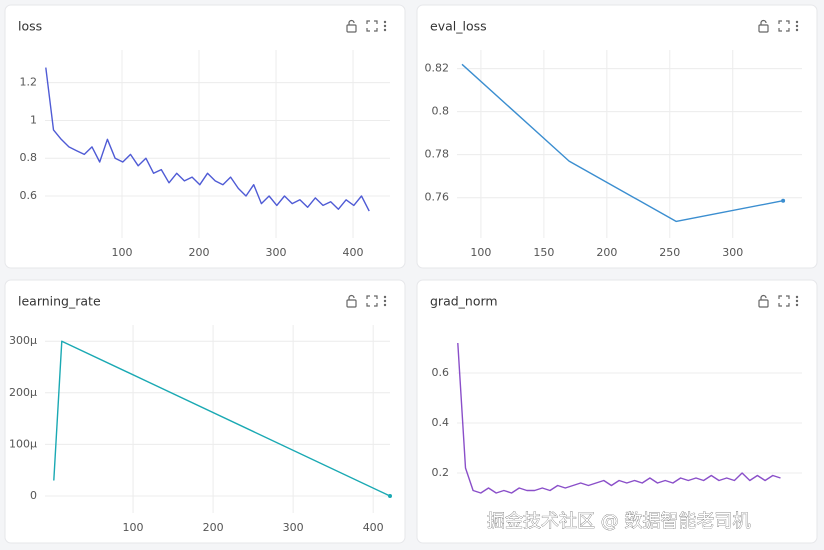 The width and height of the screenshot is (824, 550). I want to click on x-tick-label: 150, so click(543, 252).